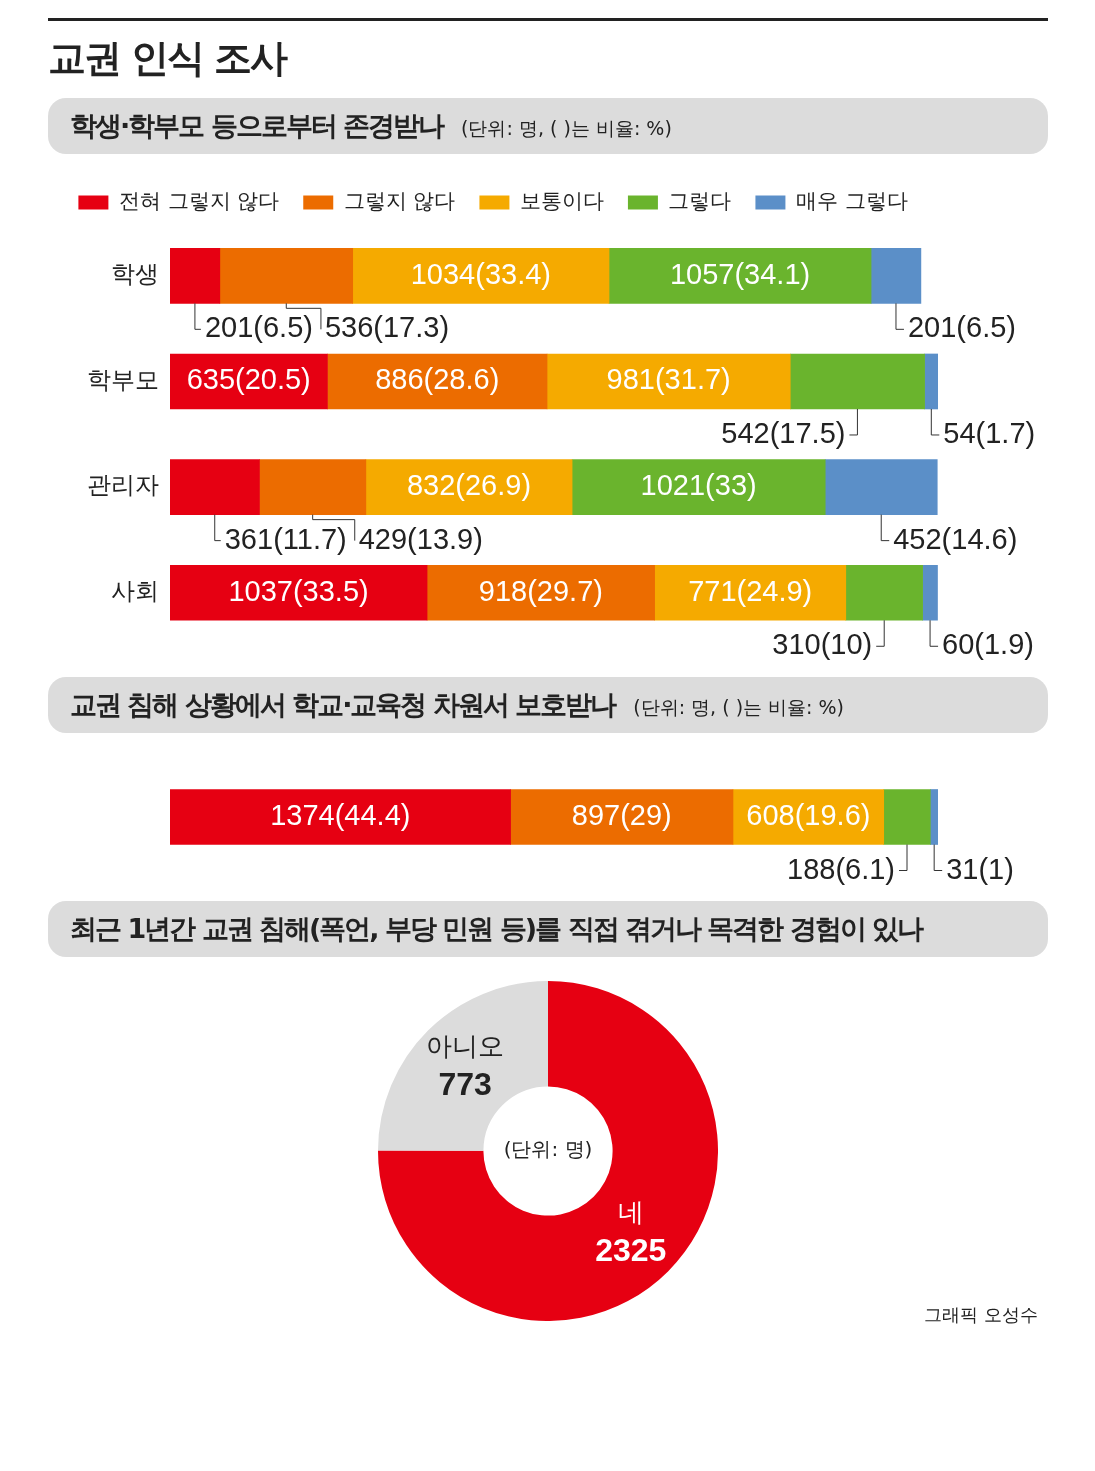 The width and height of the screenshot is (1095, 1471). I want to click on chart-title: 최근 1년간 교권 침해(폭언, 부당 민원 등)를 직접 겪거나 목격한 경험이 있나, so click(496, 929).